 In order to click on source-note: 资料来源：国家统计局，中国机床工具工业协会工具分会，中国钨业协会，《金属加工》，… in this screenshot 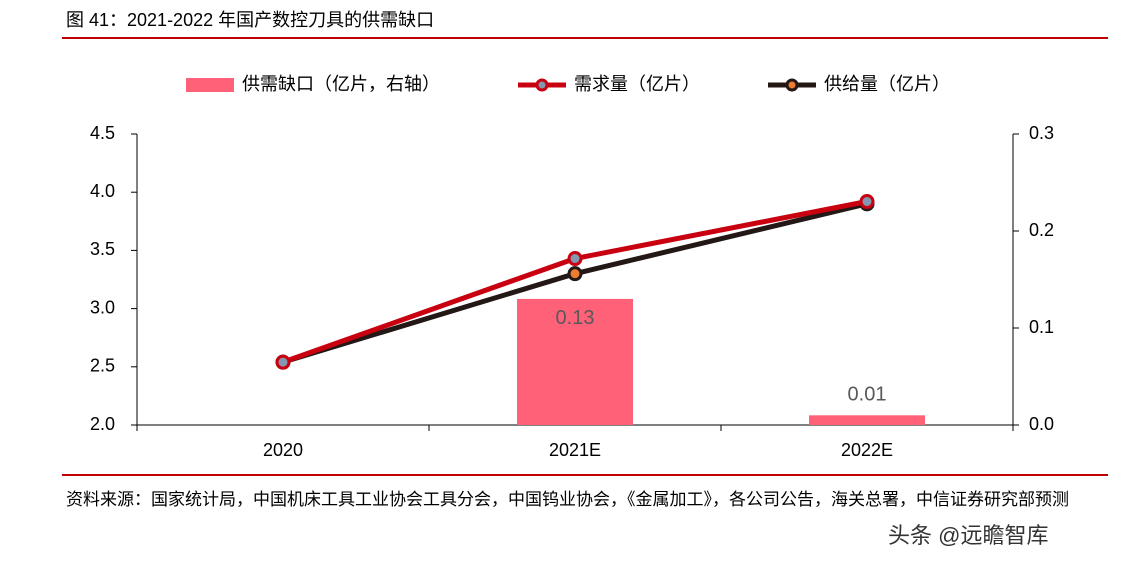, I will do `click(567, 499)`.